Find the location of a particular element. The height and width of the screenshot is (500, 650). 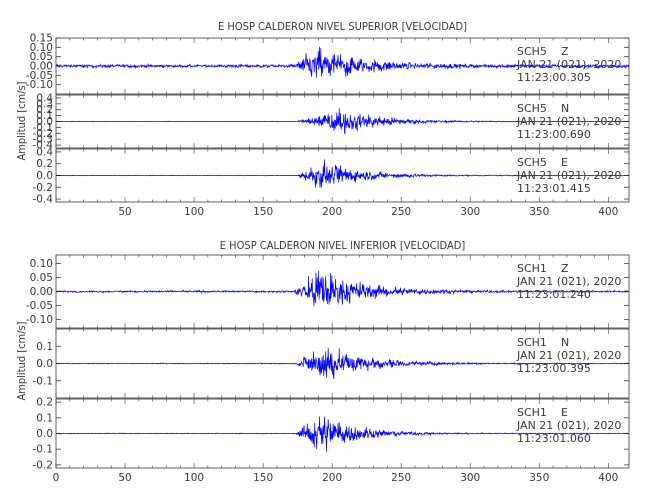

time-label: 11:23:01.415 is located at coordinates (554, 188).